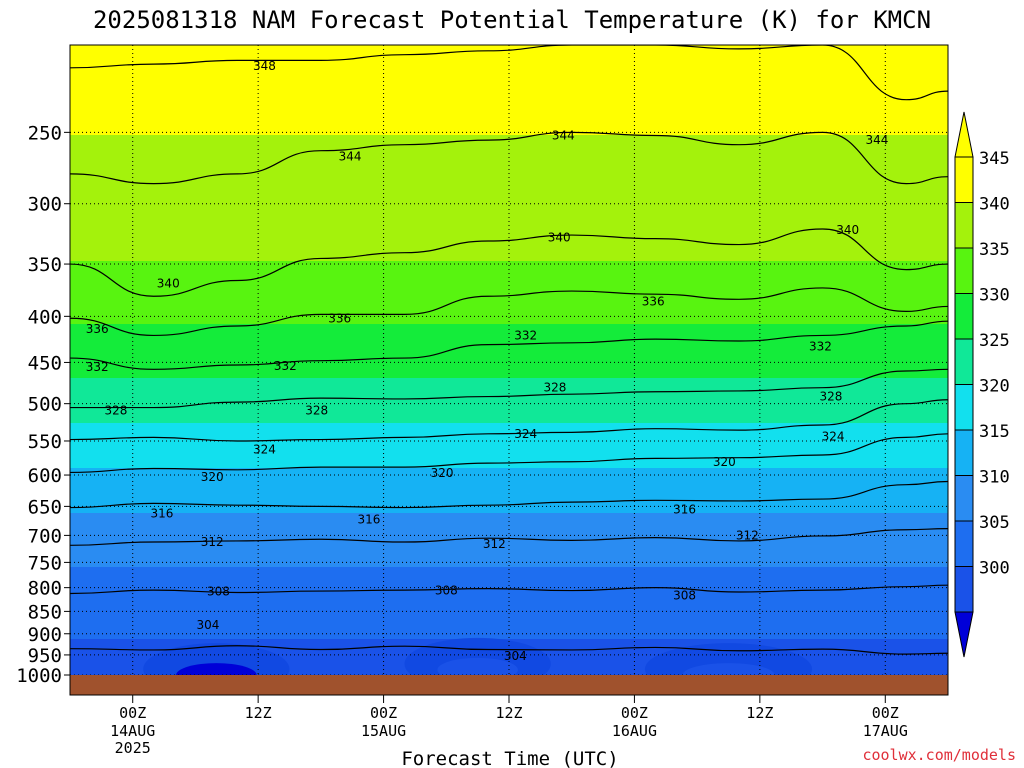 The width and height of the screenshot is (1024, 768). What do you see at coordinates (653, 301) in the screenshot?
I see `contour-label: 336` at bounding box center [653, 301].